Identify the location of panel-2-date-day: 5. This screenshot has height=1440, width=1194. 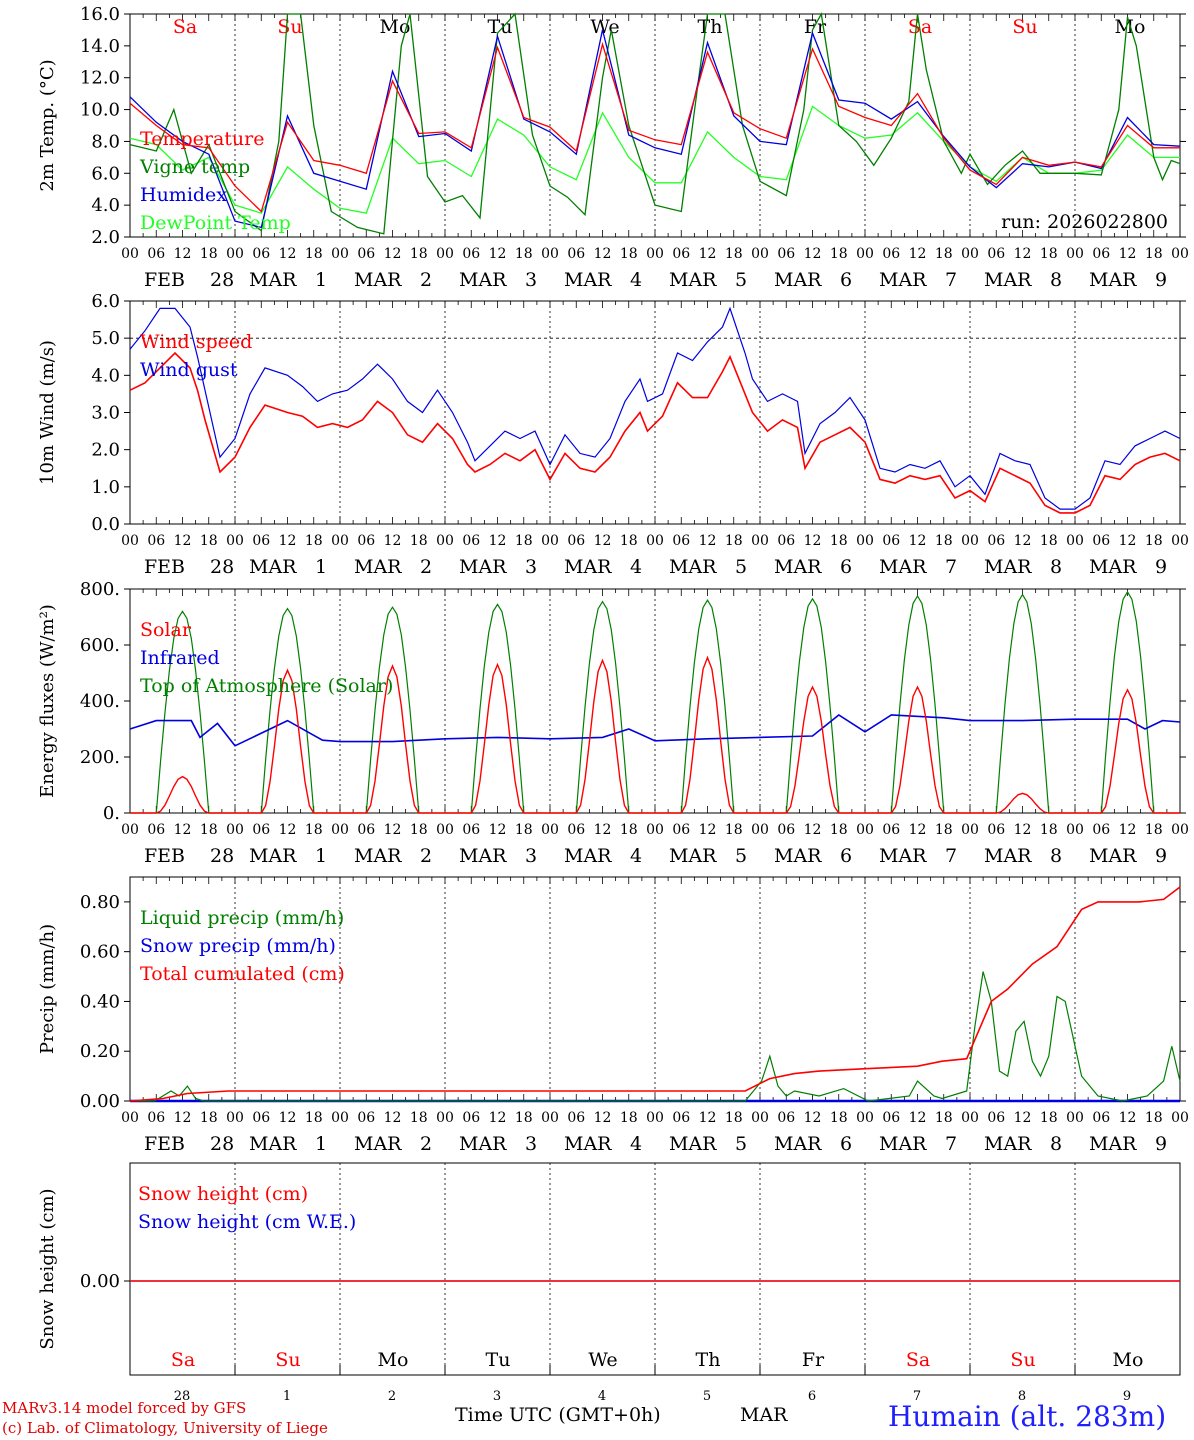
(741, 567).